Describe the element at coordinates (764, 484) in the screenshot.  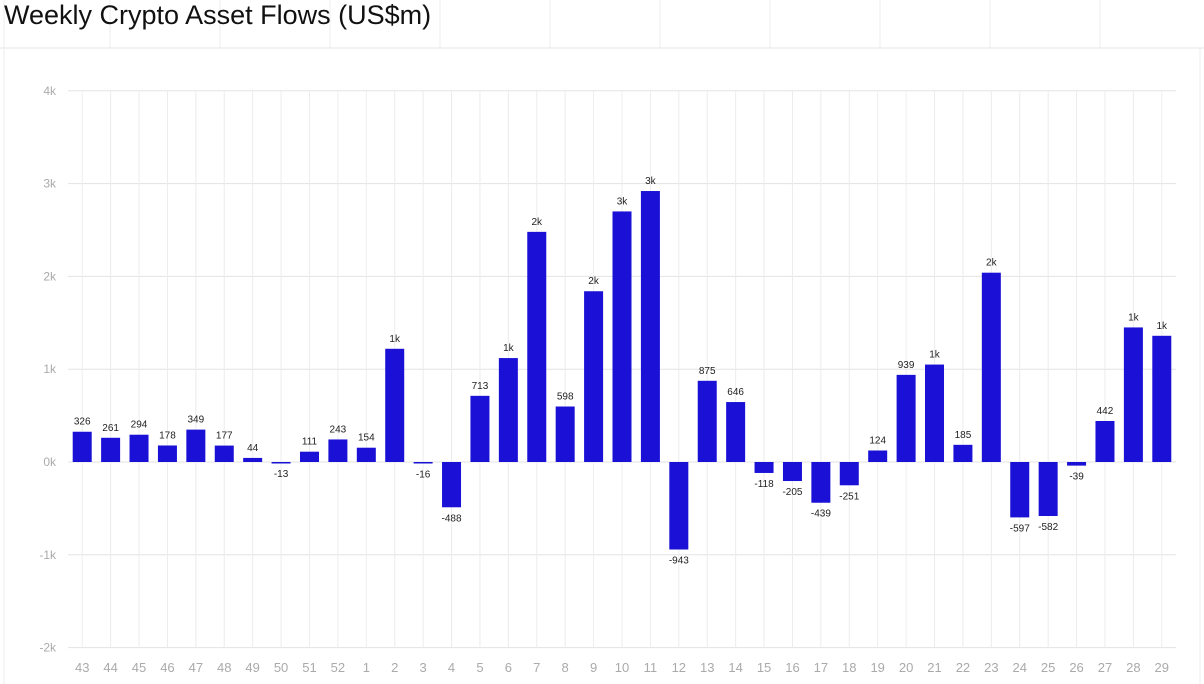
I see `data-label: -118` at that location.